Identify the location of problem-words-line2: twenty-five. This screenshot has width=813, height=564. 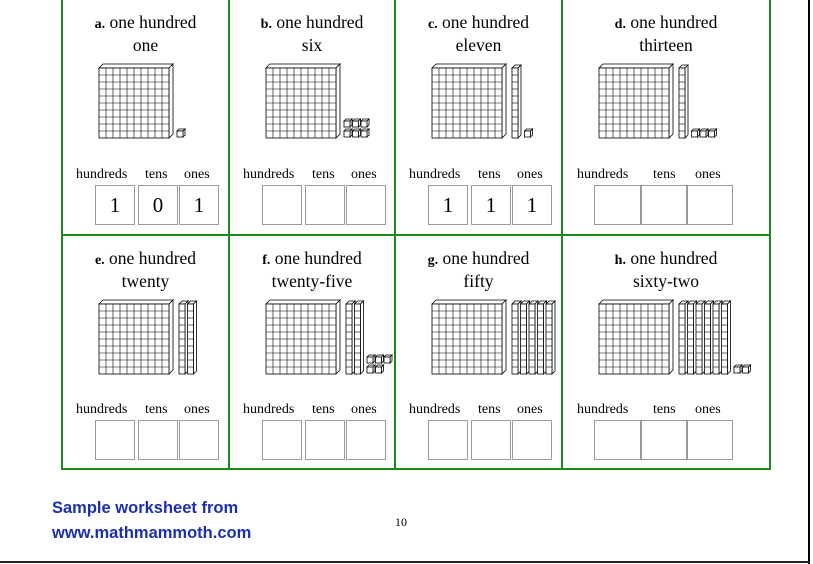
(312, 281).